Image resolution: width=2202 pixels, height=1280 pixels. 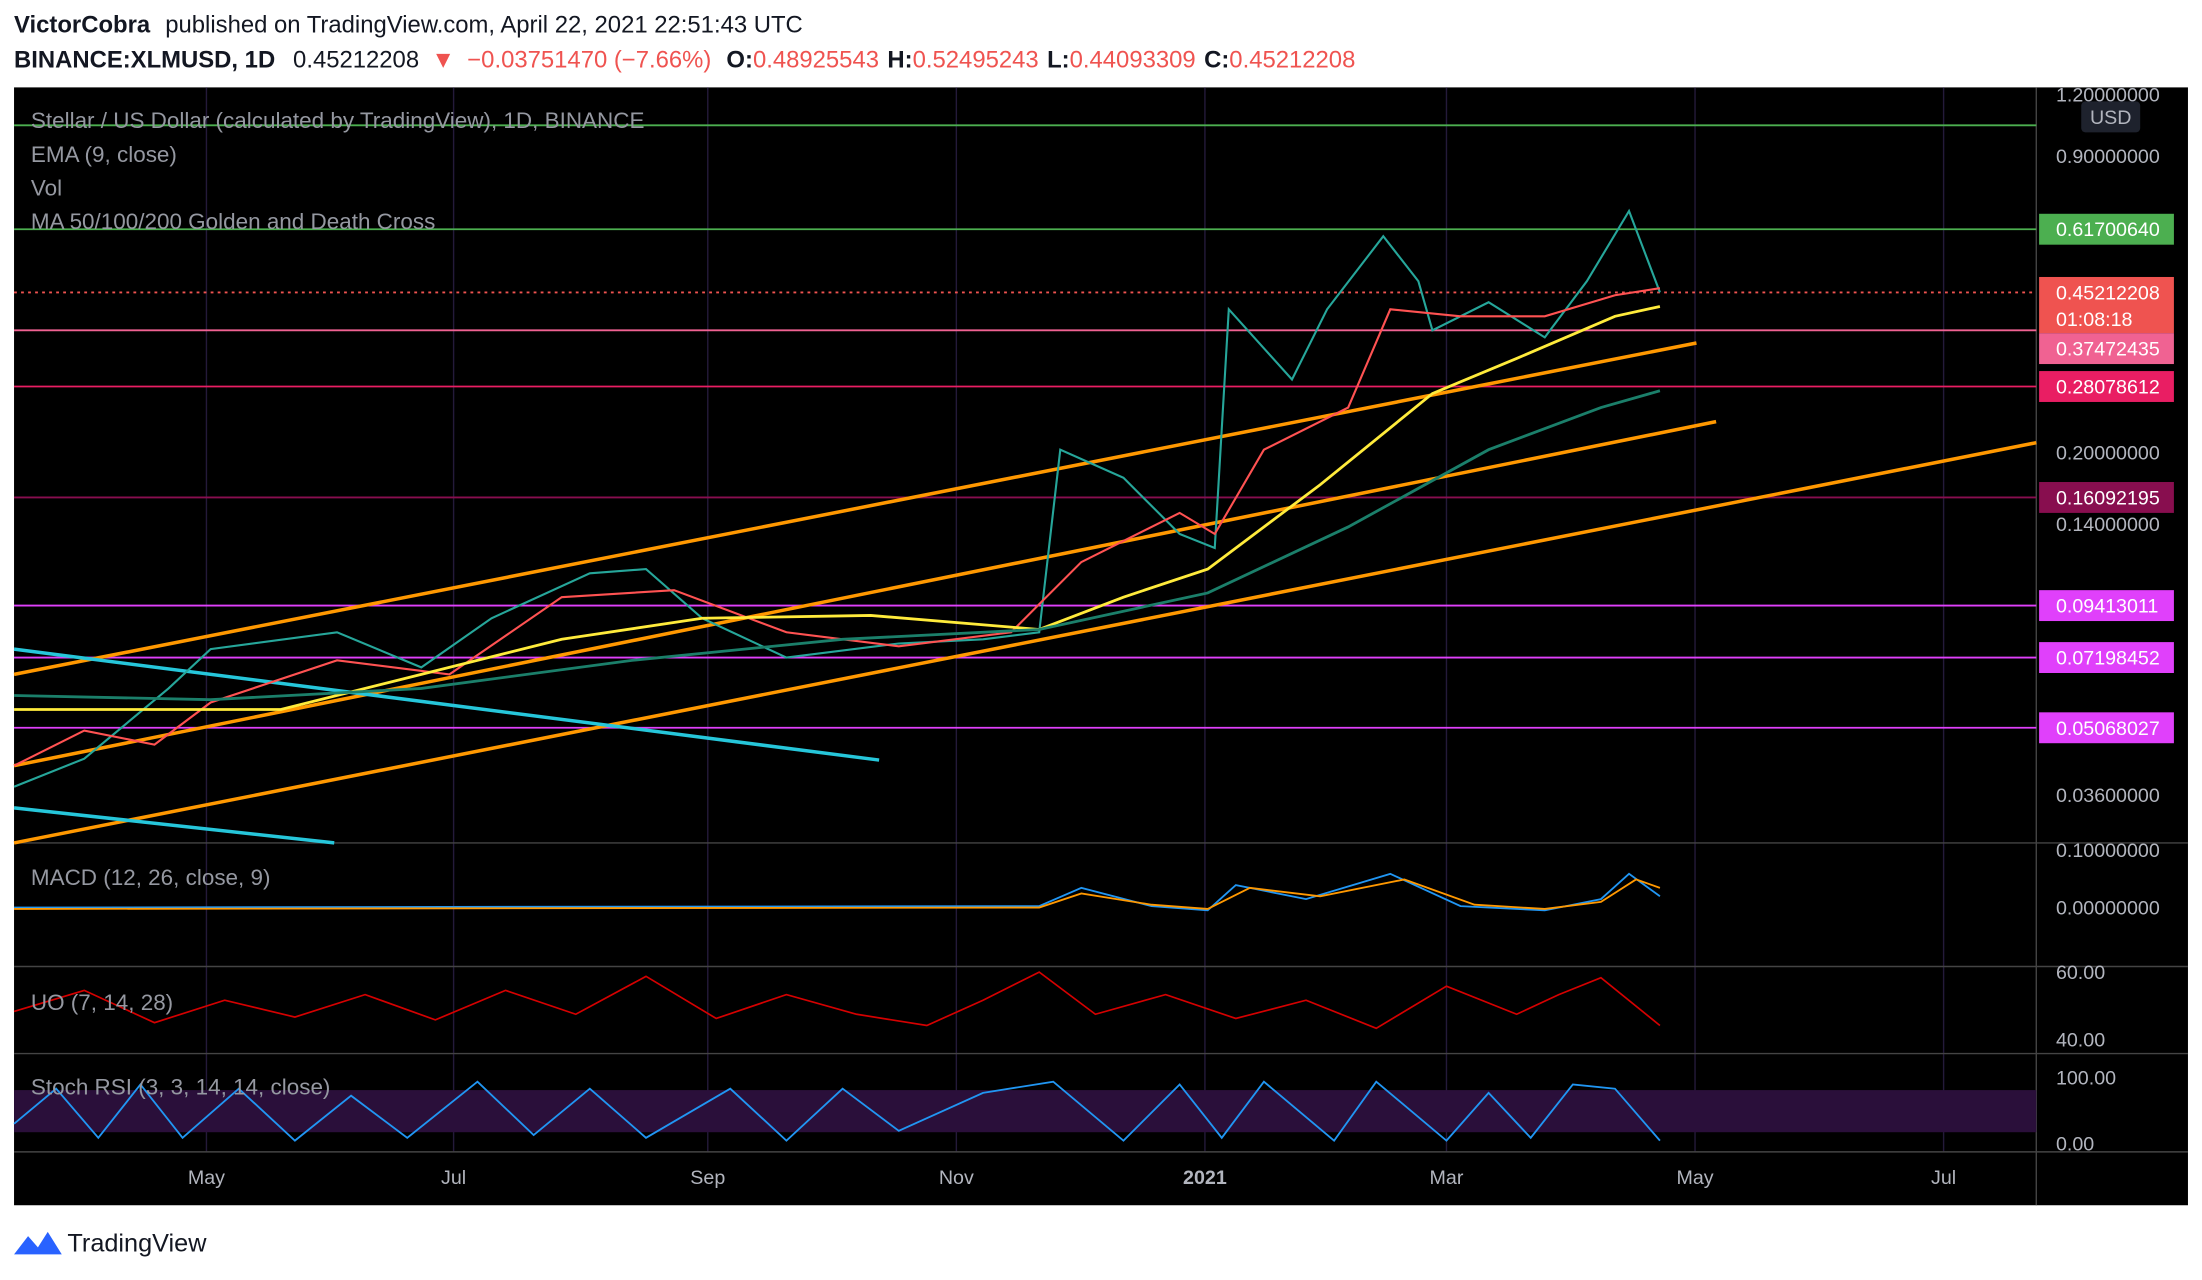 What do you see at coordinates (144, 60) in the screenshot?
I see `symbol: BINANCE:XLMUSD, 1D` at bounding box center [144, 60].